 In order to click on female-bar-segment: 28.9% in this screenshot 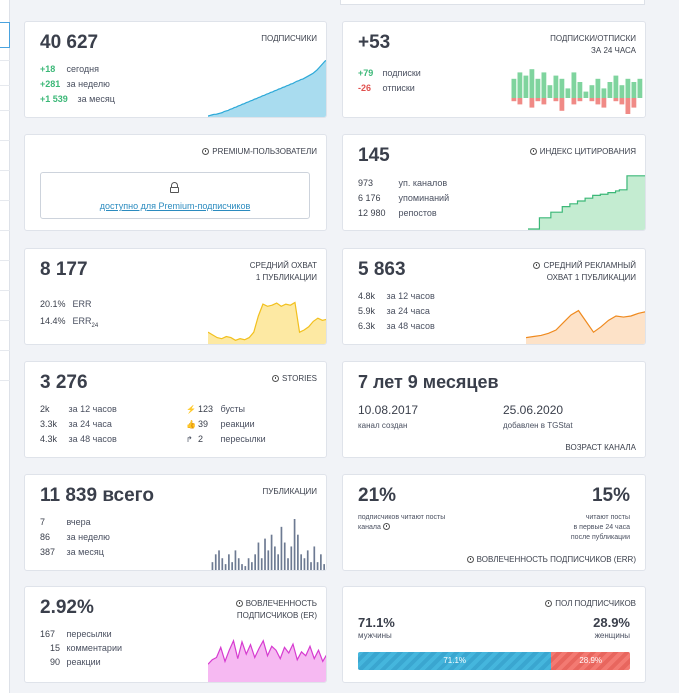, I will do `click(590, 661)`.